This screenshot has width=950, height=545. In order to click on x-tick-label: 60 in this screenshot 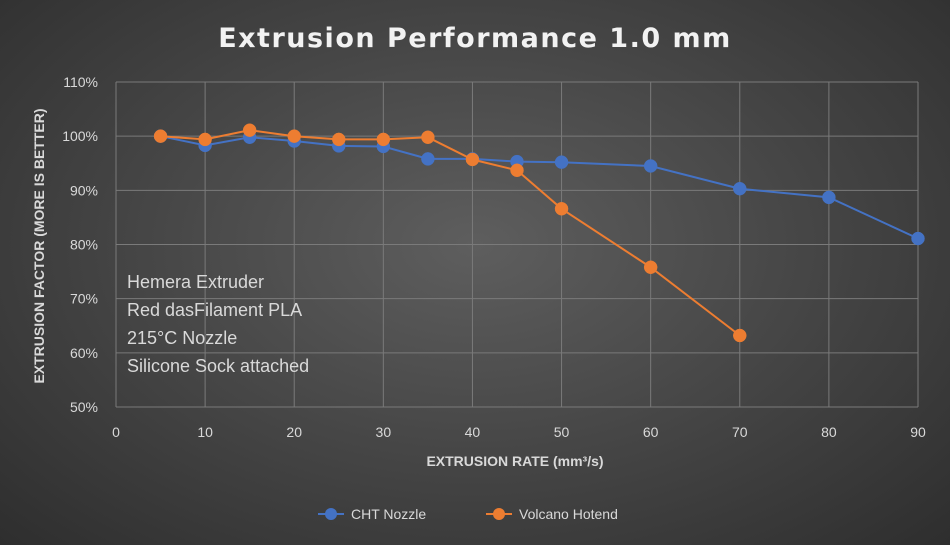, I will do `click(651, 432)`.